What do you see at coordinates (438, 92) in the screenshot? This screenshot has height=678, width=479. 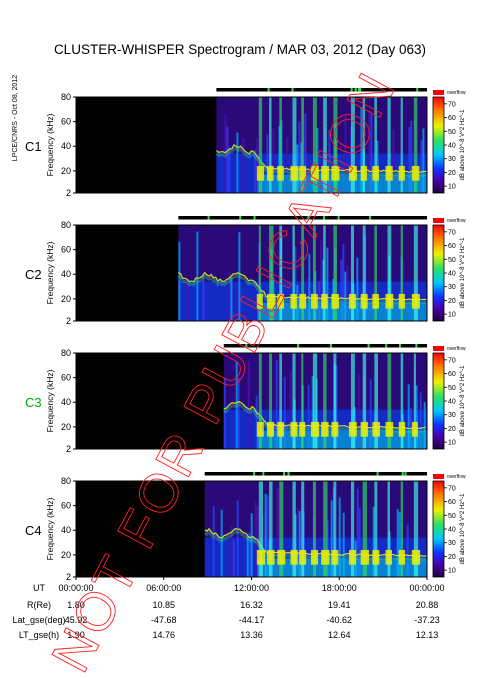 I see `colorbar-overflow` at bounding box center [438, 92].